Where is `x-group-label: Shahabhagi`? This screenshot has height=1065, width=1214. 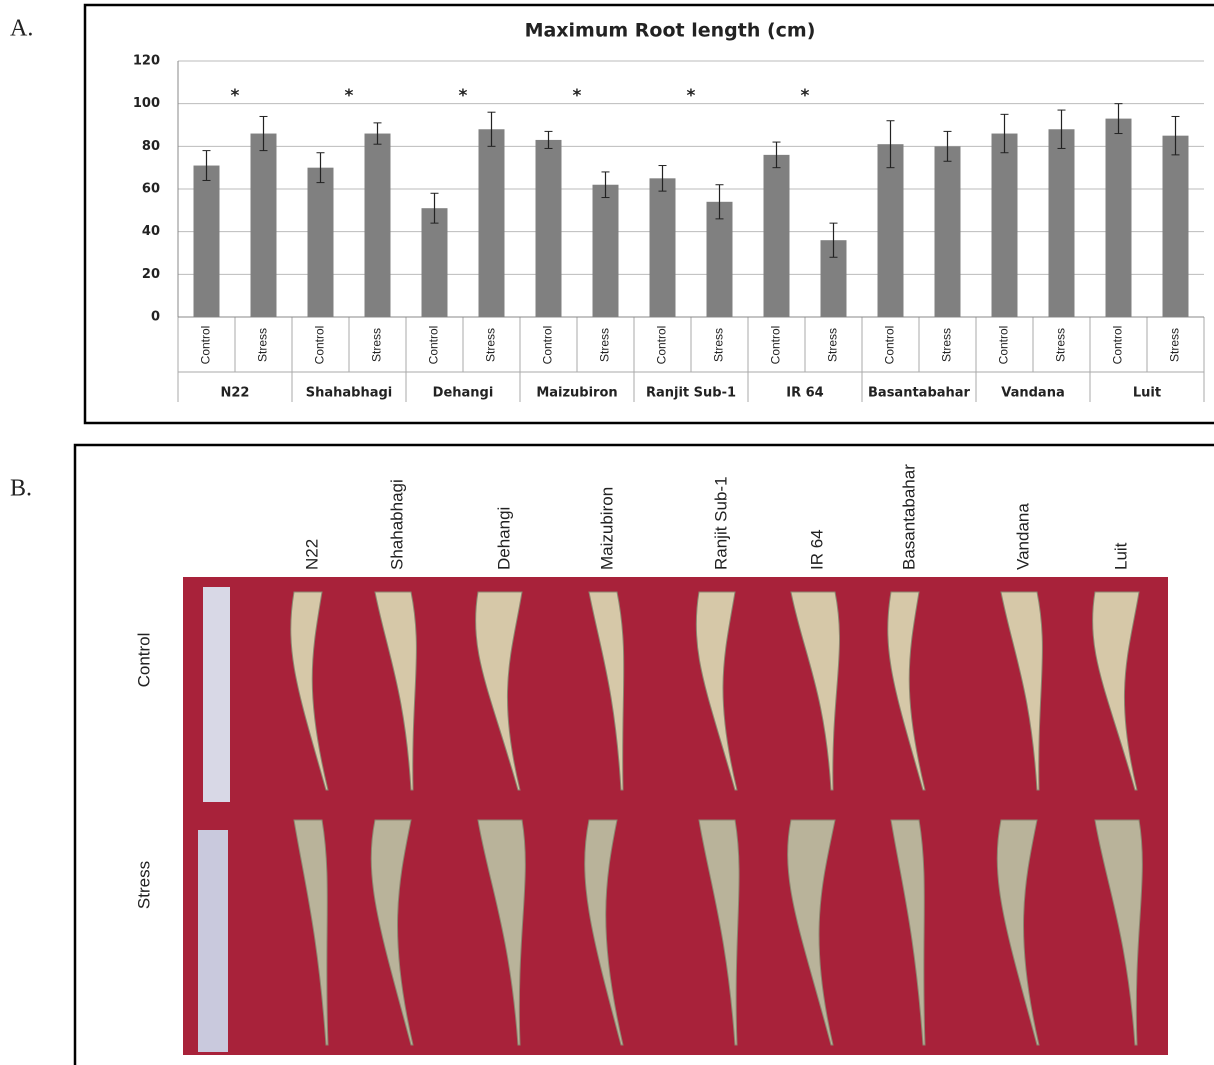 x-group-label: Shahabhagi is located at coordinates (349, 393).